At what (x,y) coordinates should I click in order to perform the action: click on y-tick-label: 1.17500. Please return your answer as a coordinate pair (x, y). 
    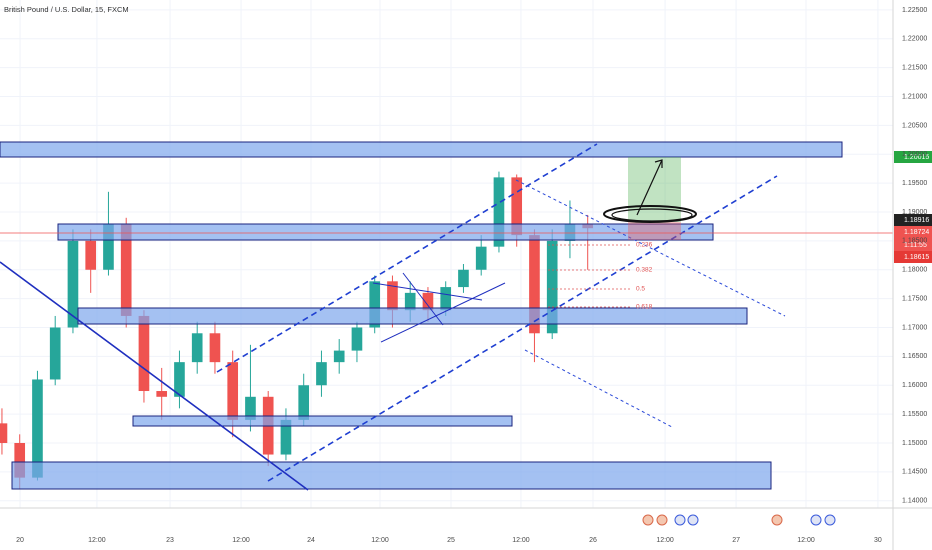
    Looking at the image, I should click on (914, 298).